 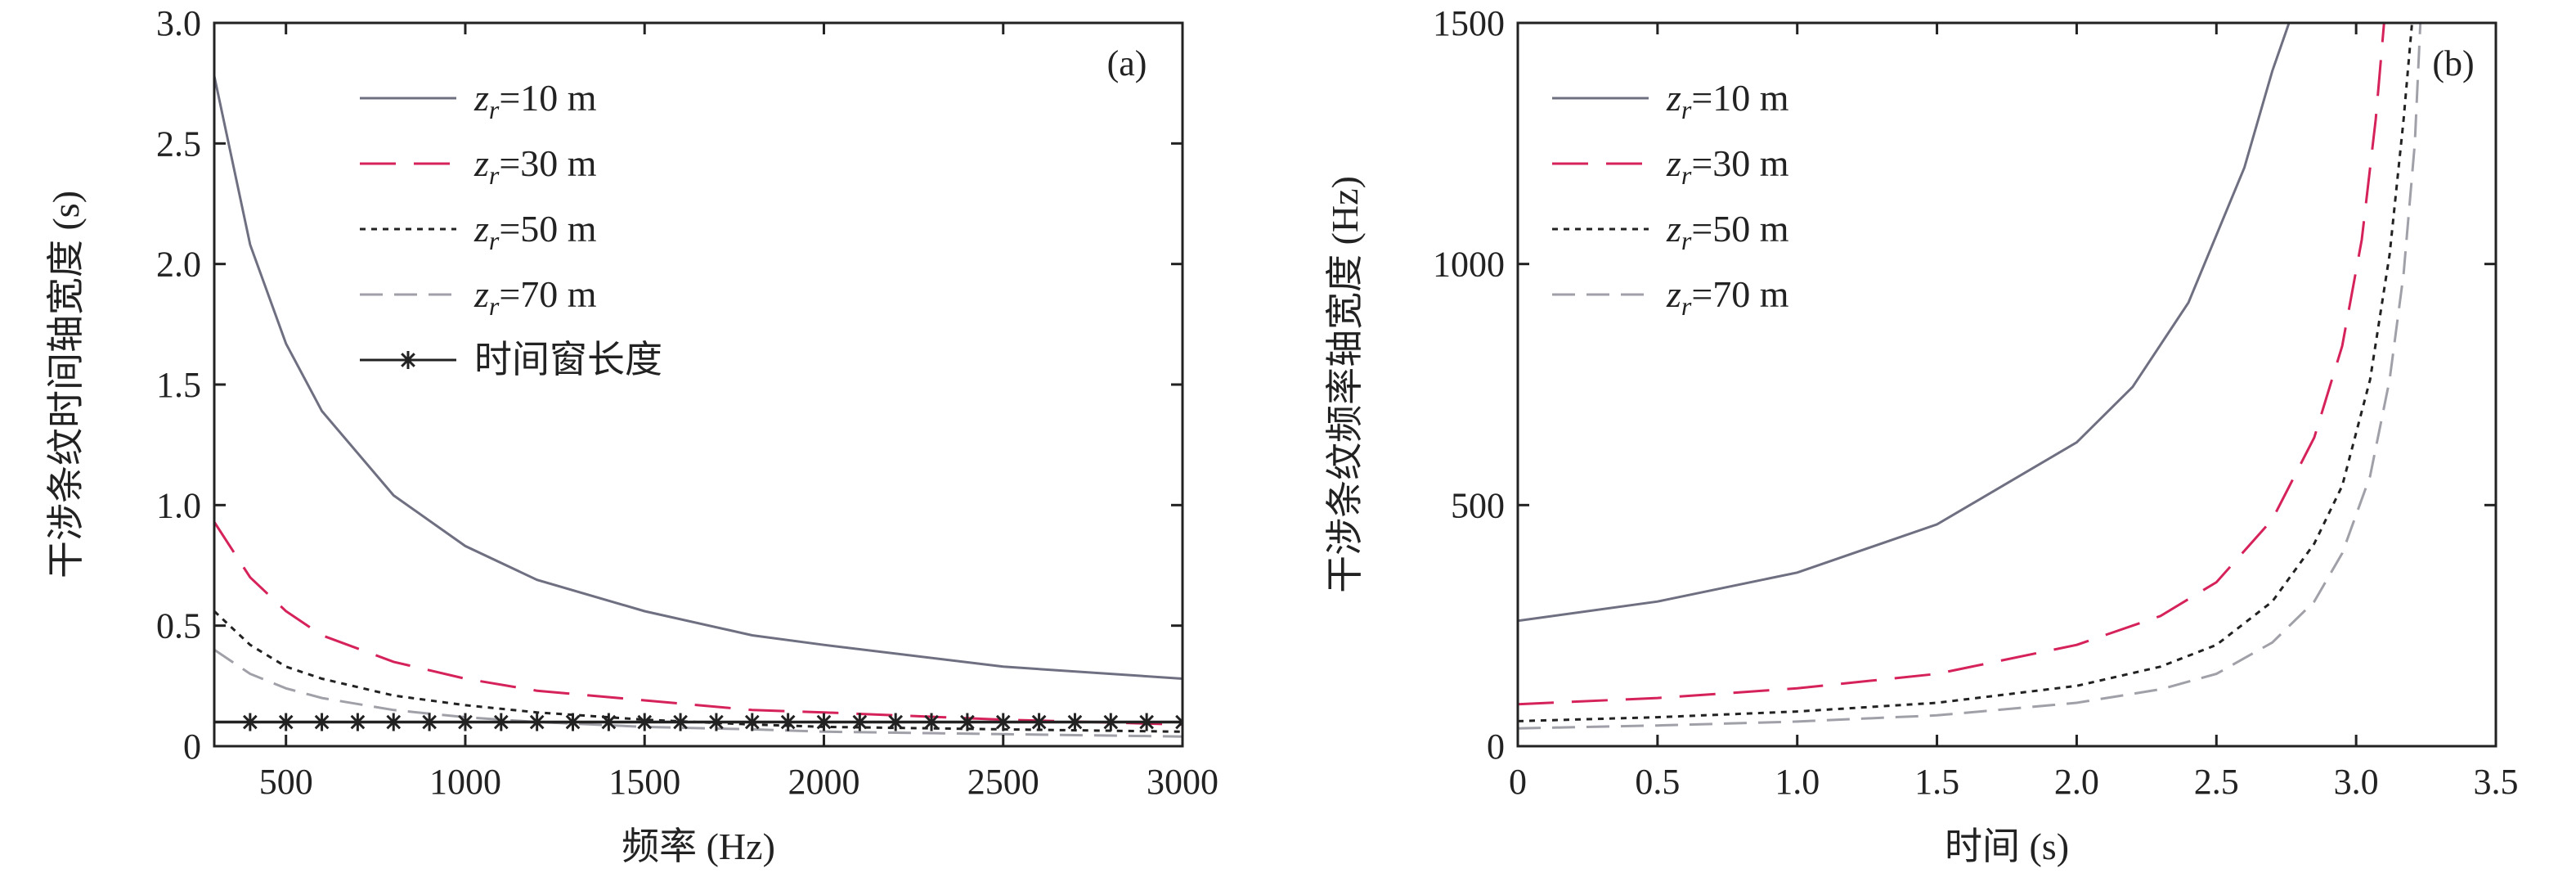 I want to click on y-tick-label: 1.0, so click(x=178, y=505).